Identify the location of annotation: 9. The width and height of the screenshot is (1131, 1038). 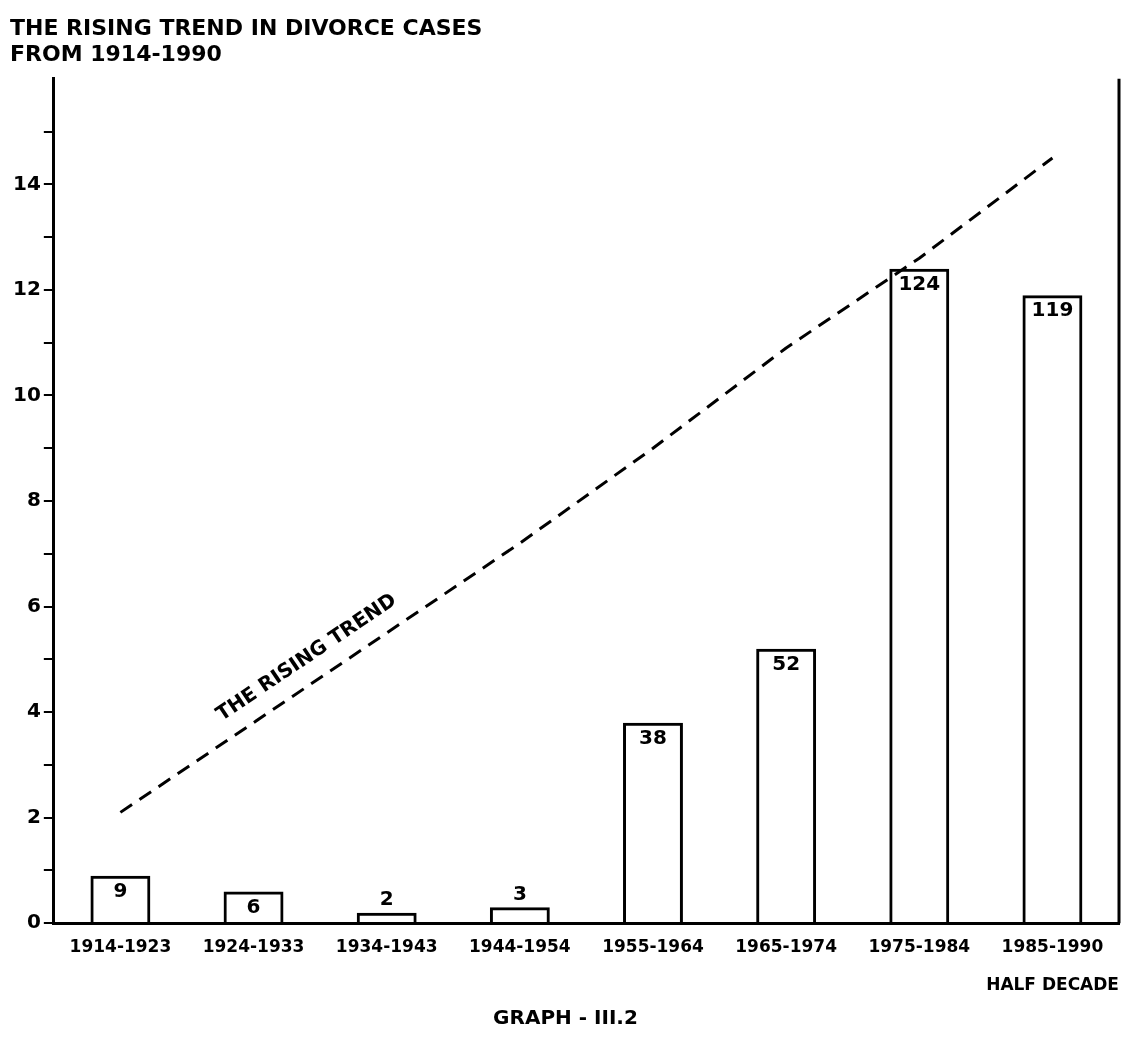
(120, 889).